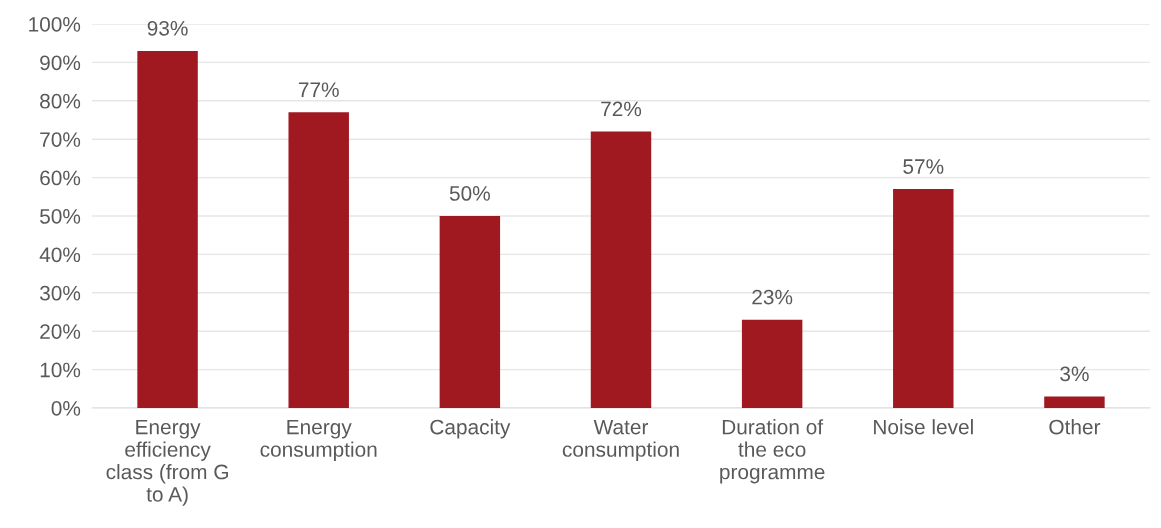 The image size is (1161, 528). Describe the element at coordinates (60, 101) in the screenshot. I see `y-tick-label: 80%` at that location.